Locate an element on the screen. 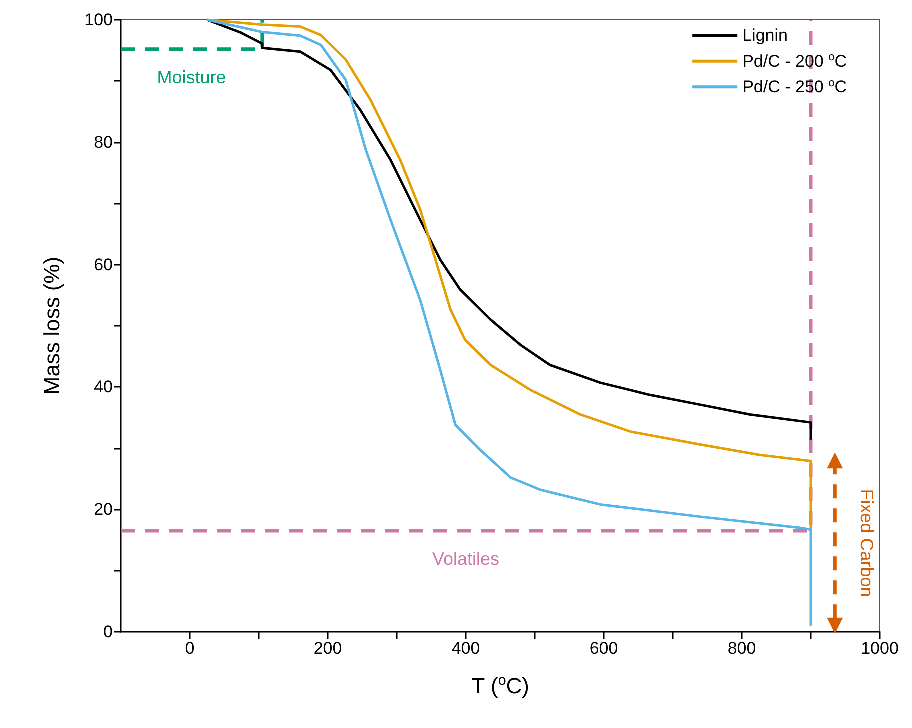 The image size is (912, 728). y-tick-label: 0 is located at coordinates (108, 632).